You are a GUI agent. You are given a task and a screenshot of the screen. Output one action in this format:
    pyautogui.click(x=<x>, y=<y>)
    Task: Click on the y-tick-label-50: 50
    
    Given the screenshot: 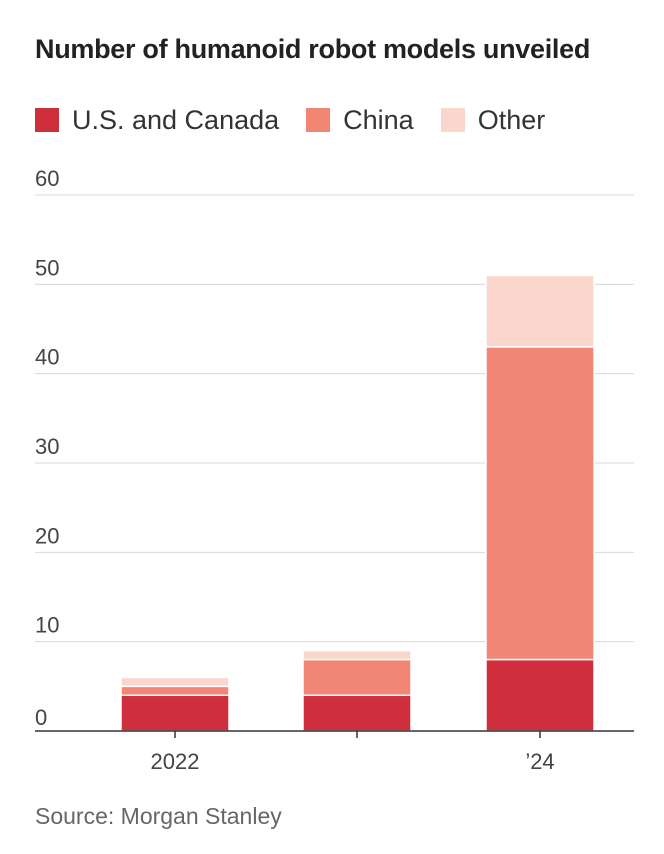 What is the action you would take?
    pyautogui.click(x=47, y=267)
    